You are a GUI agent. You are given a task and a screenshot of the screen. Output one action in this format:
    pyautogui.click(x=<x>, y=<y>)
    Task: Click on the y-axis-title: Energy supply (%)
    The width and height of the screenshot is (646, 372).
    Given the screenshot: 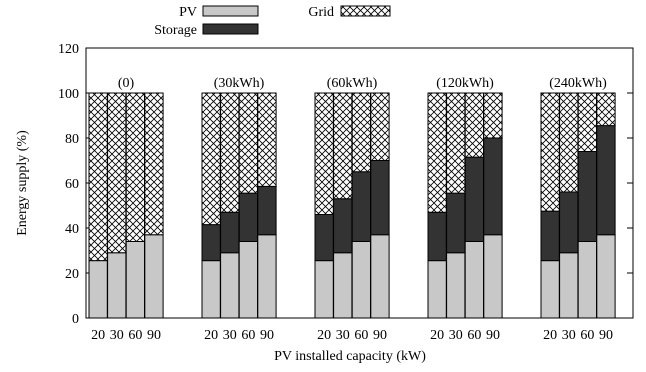 What is the action you would take?
    pyautogui.click(x=22, y=183)
    